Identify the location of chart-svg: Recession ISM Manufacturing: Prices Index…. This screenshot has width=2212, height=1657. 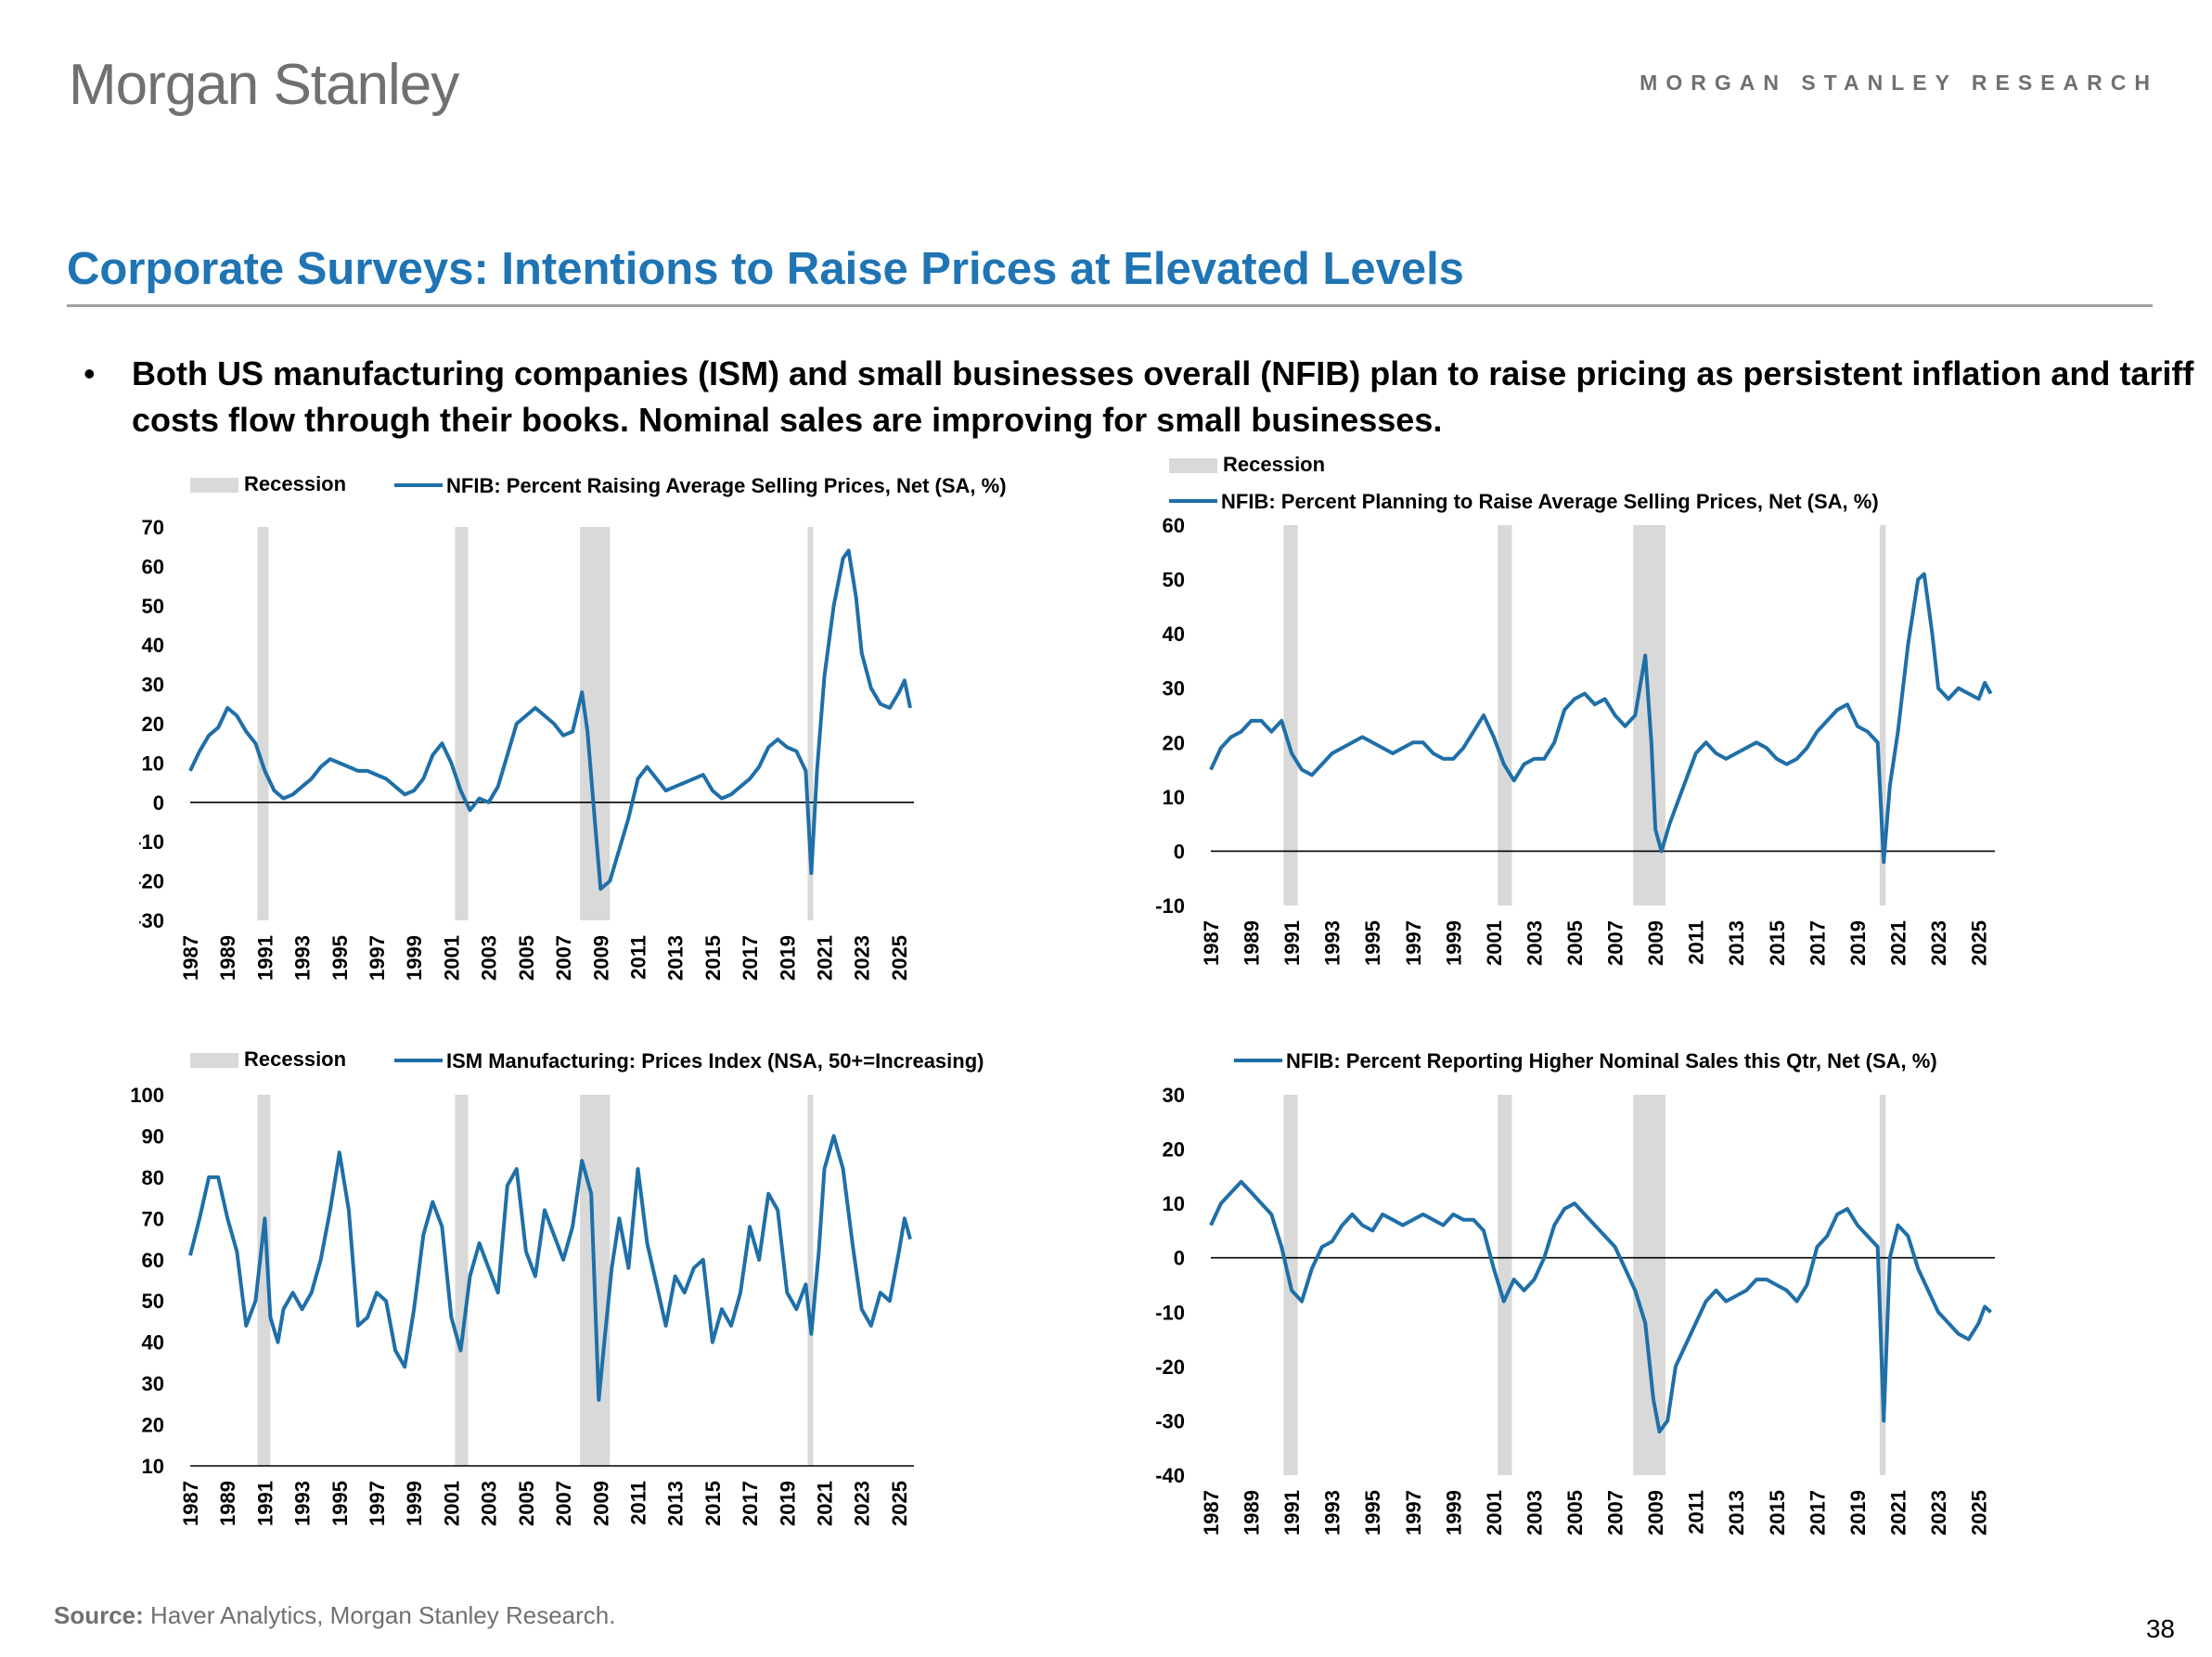
(557, 1286).